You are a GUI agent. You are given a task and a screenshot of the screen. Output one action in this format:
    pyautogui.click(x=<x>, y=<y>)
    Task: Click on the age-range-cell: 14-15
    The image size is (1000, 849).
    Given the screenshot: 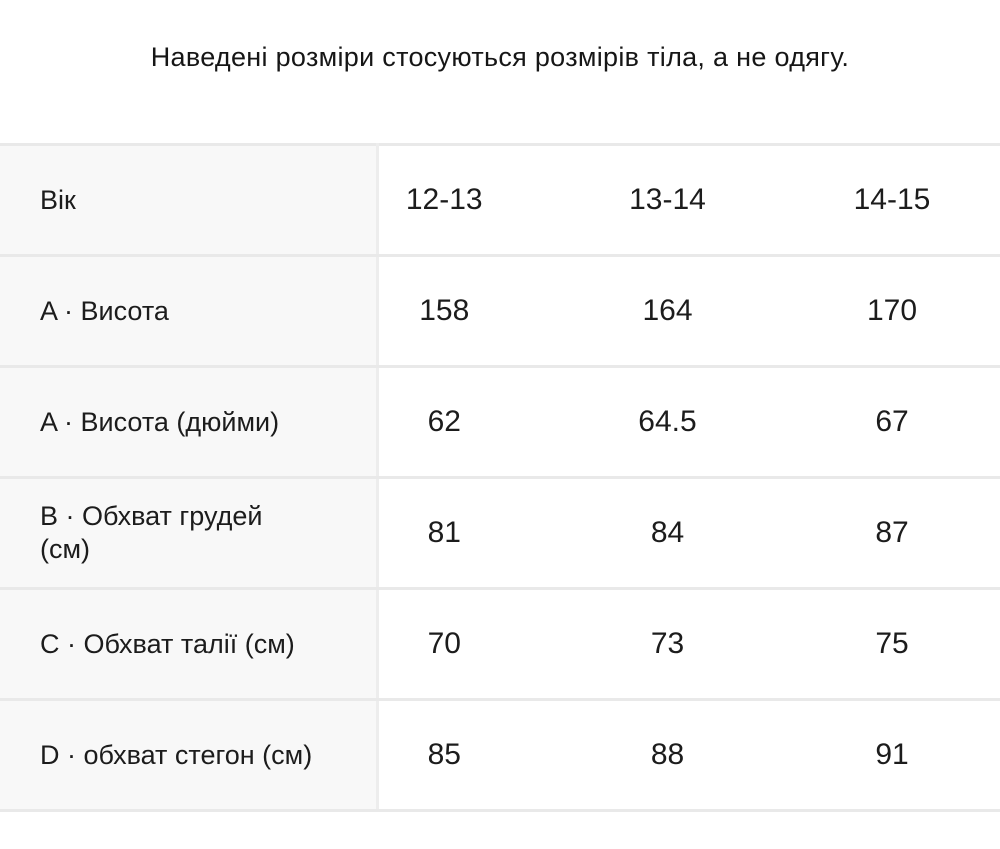 What is the action you would take?
    pyautogui.click(x=912, y=200)
    